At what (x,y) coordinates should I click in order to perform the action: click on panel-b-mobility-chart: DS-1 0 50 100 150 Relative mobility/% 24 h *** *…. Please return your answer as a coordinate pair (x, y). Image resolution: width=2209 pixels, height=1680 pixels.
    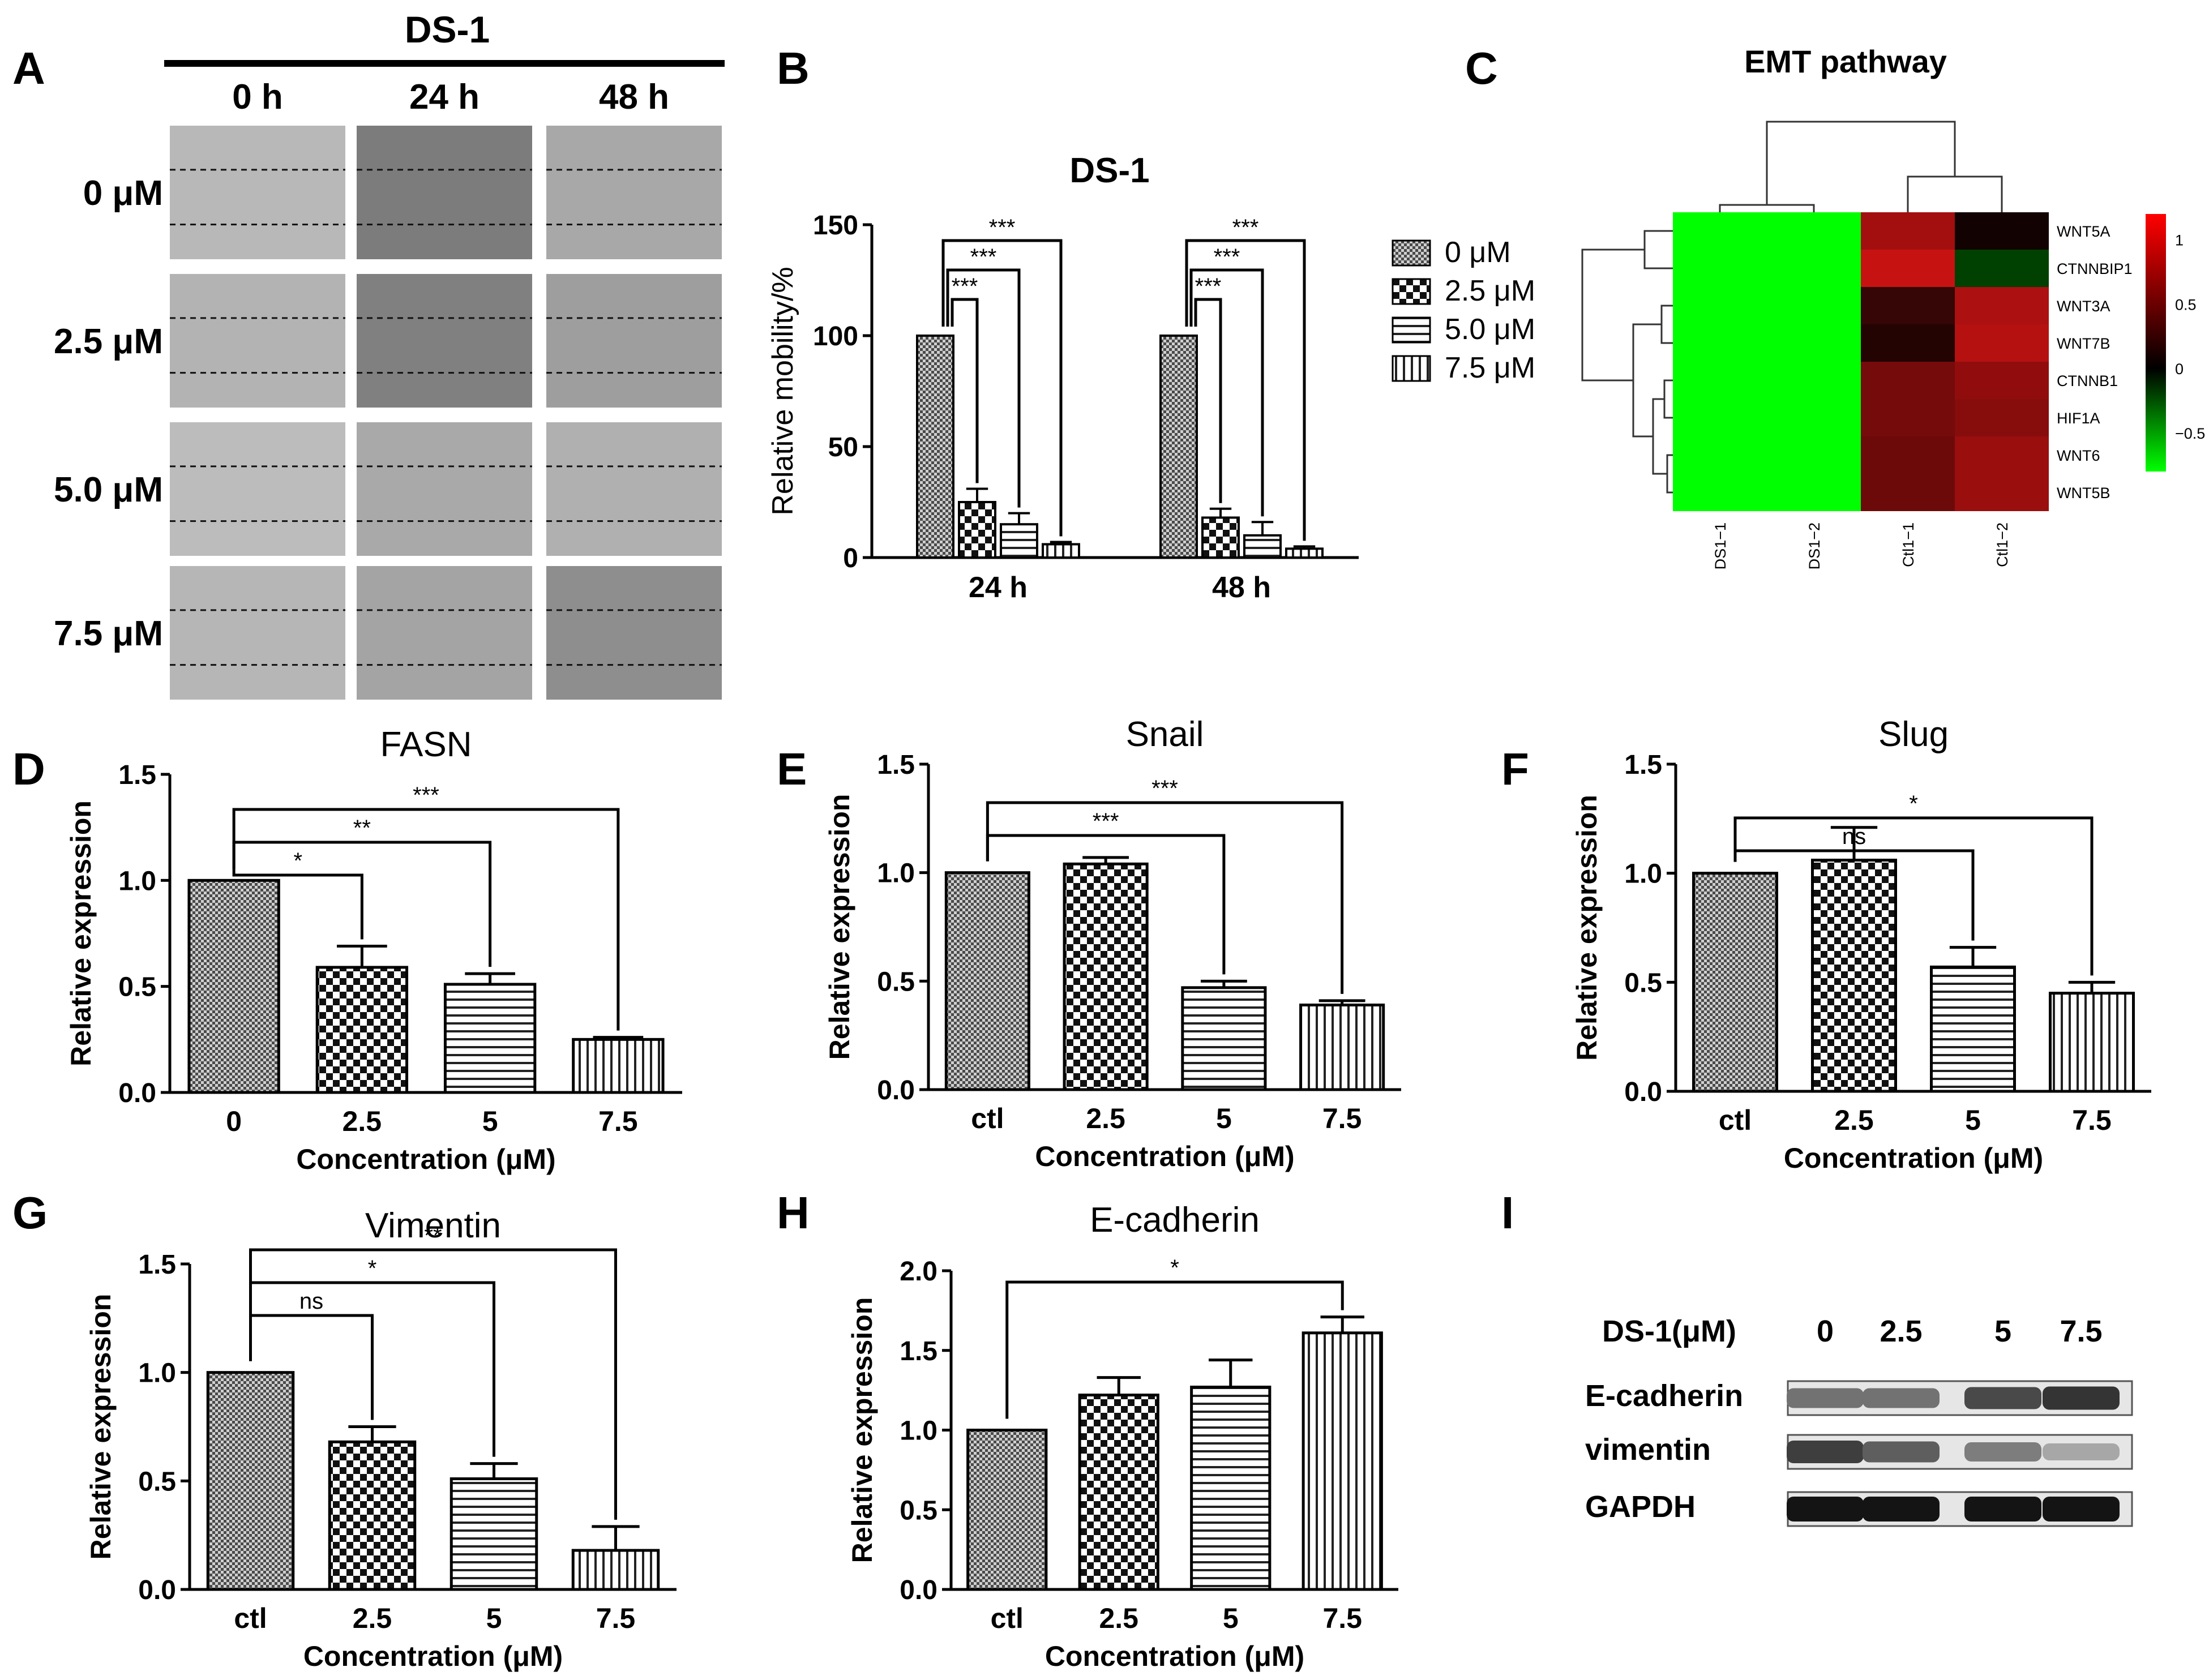
    Looking at the image, I should click on (1063, 377).